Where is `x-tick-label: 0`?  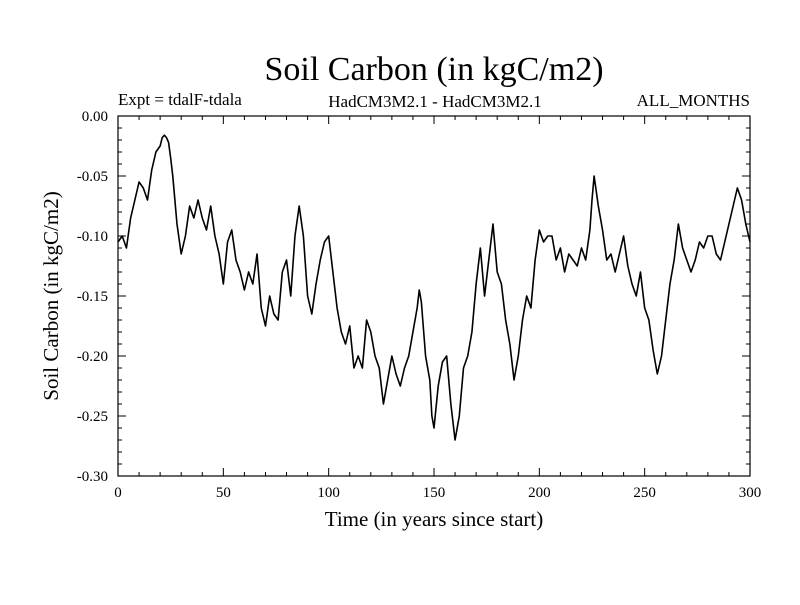
x-tick-label: 0 is located at coordinates (118, 493).